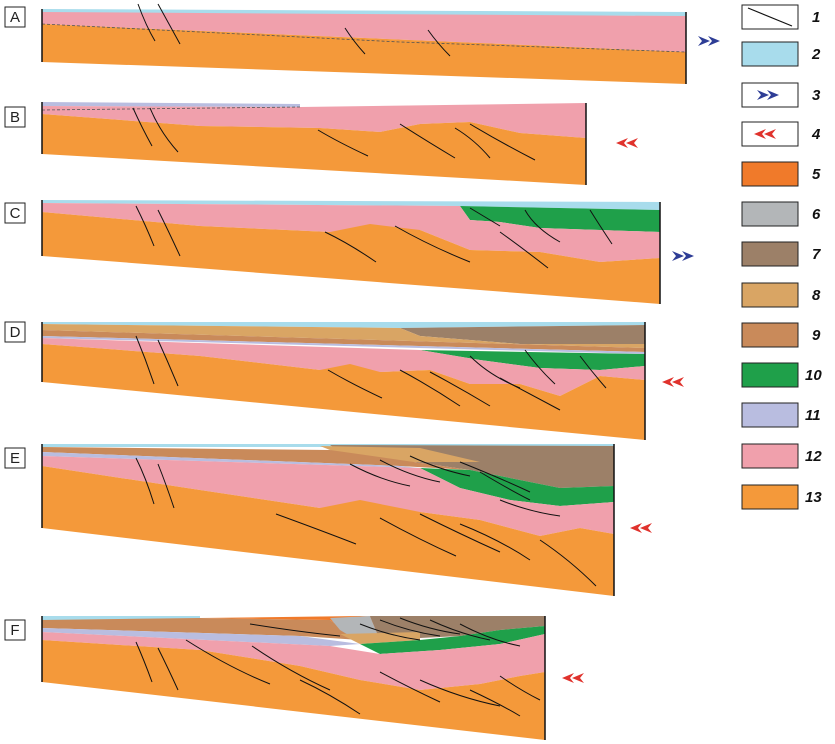  What do you see at coordinates (781, 415) in the screenshot?
I see `legend-item-11: 11` at bounding box center [781, 415].